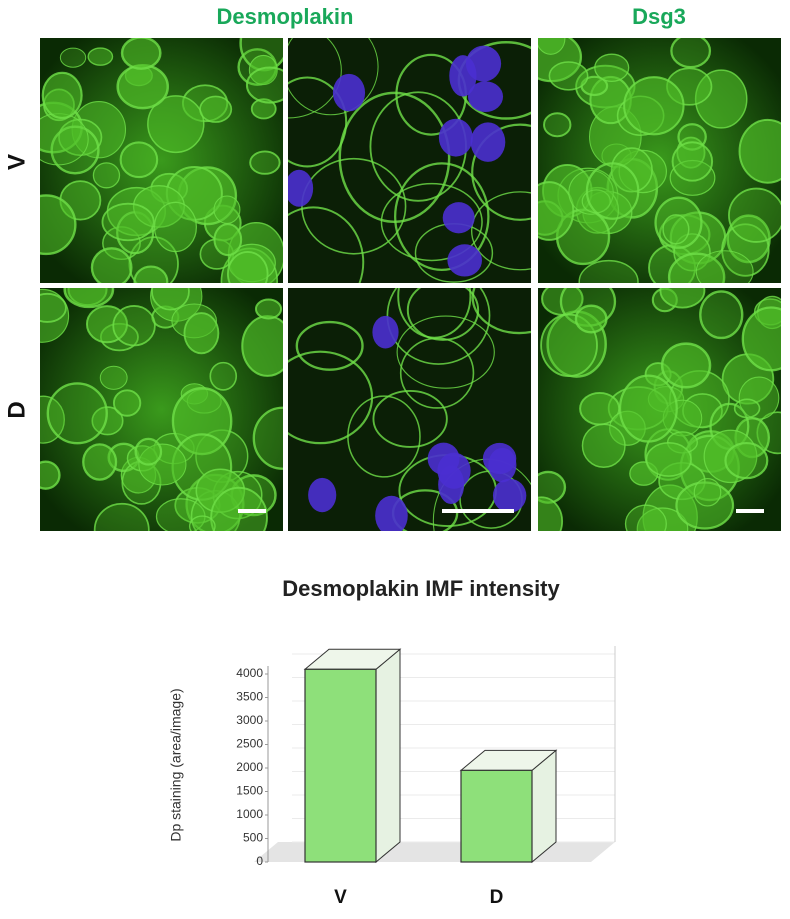 The height and width of the screenshot is (919, 790). What do you see at coordinates (249, 767) in the screenshot?
I see `y-tick-label: 2000` at bounding box center [249, 767].